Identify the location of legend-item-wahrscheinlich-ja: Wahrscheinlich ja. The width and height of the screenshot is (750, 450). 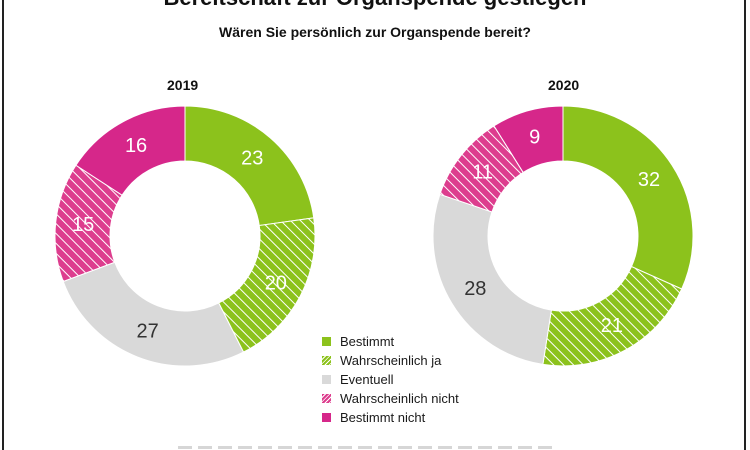
(390, 360).